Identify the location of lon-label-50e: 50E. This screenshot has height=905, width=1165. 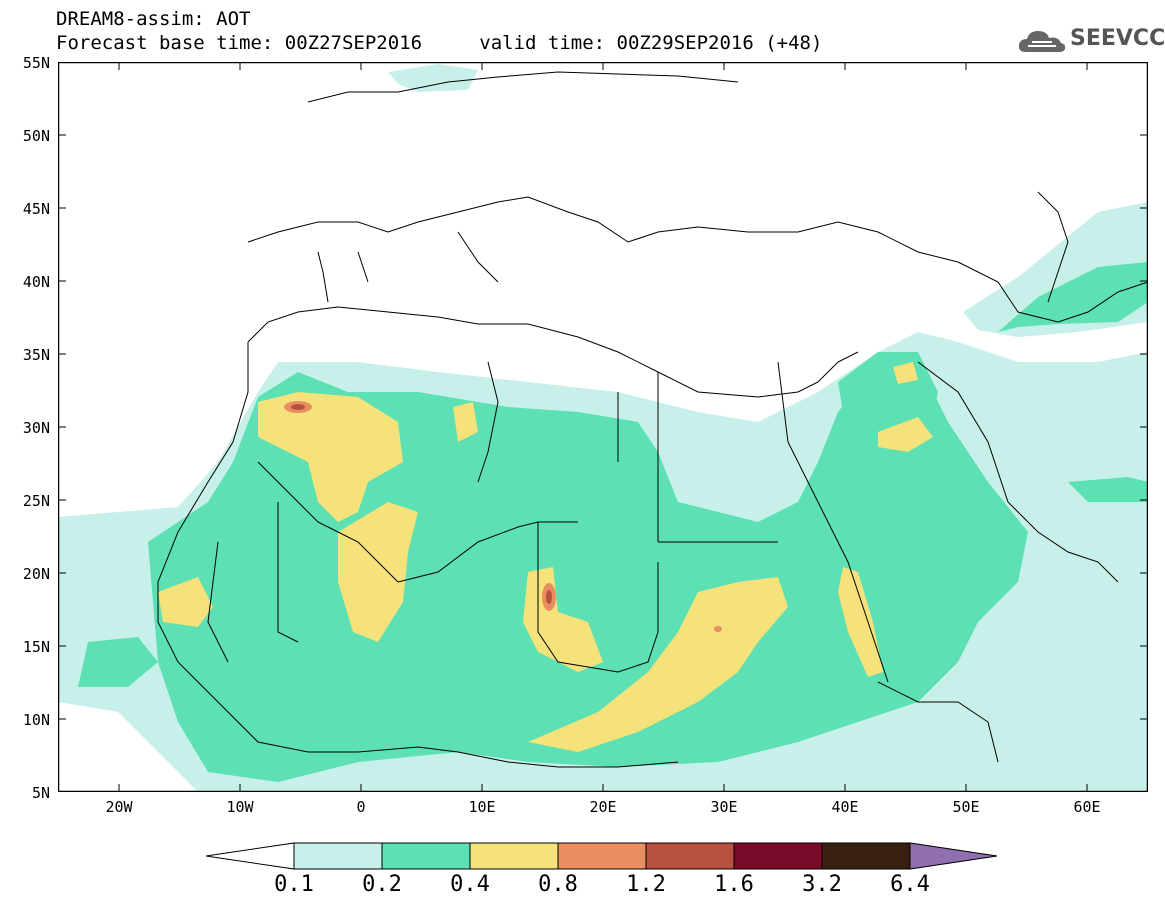
(966, 807).